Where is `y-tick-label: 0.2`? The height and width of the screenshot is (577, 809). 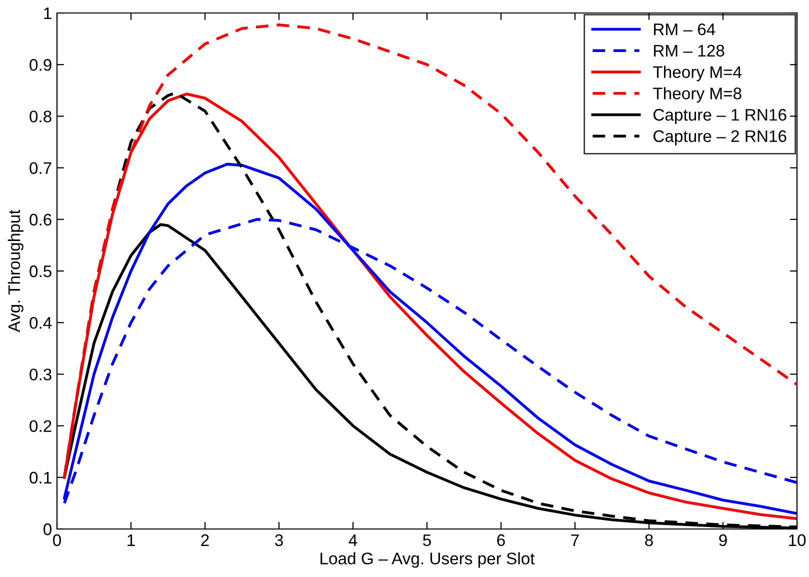
y-tick-label: 0.2 is located at coordinates (41, 426).